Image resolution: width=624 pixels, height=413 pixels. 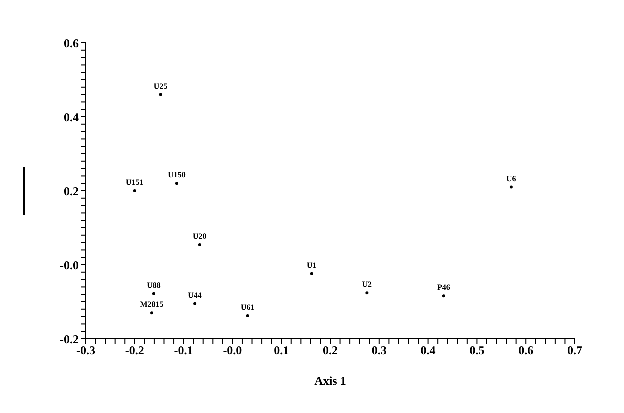 I want to click on data-label: U61, so click(x=247, y=307).